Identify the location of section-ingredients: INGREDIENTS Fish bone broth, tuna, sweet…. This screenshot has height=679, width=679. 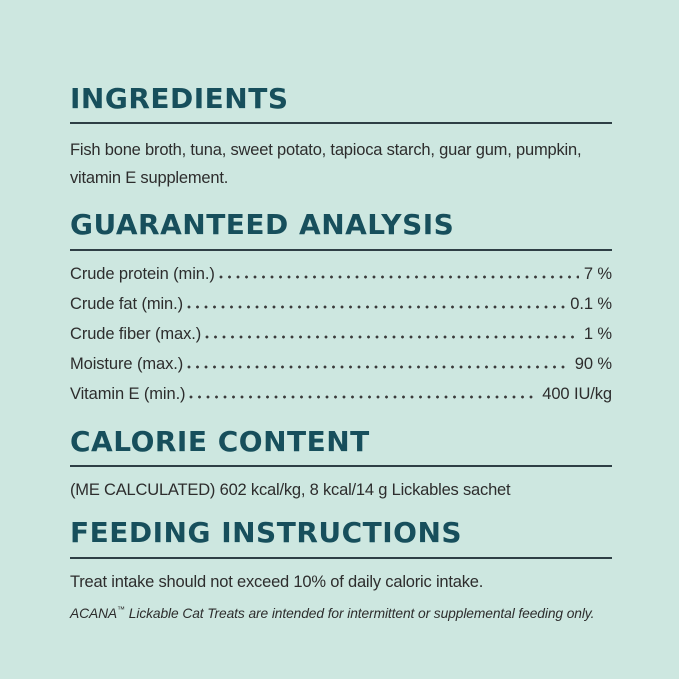
(341, 138).